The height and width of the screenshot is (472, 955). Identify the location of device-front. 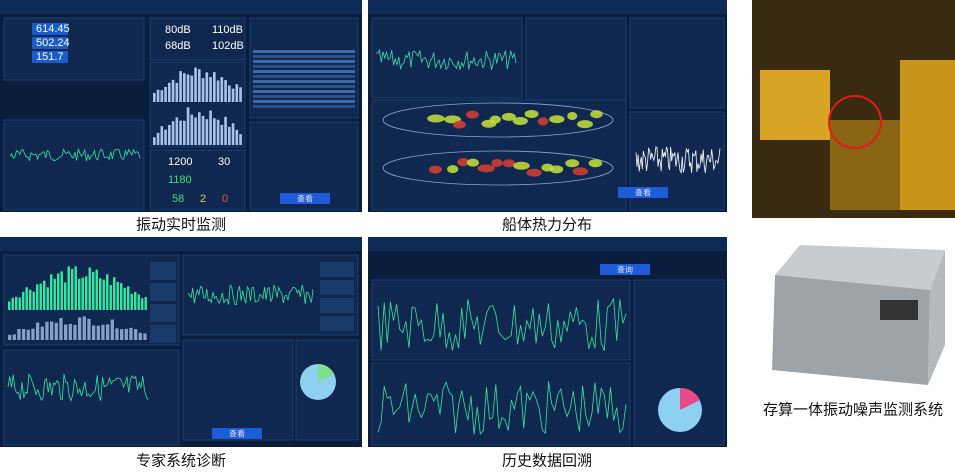
(851, 330).